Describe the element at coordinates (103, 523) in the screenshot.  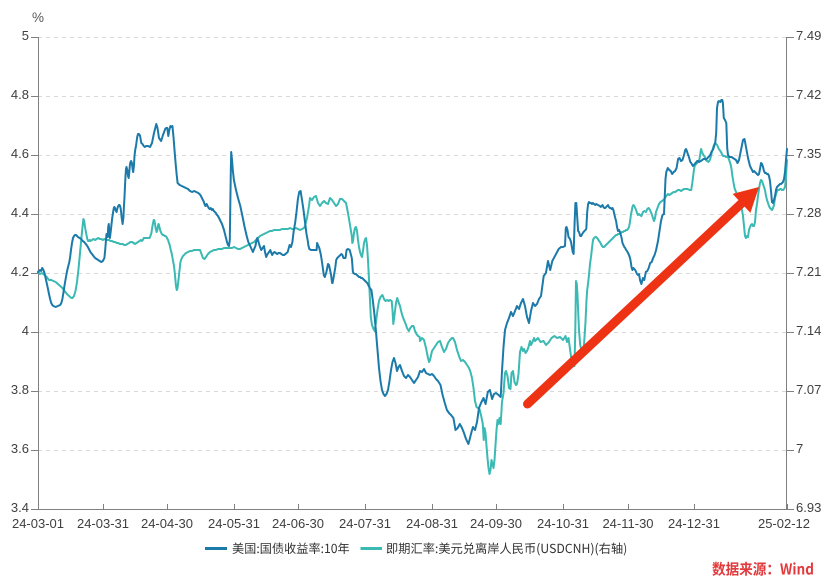
I see `svg-text: 24-03-31` at that location.